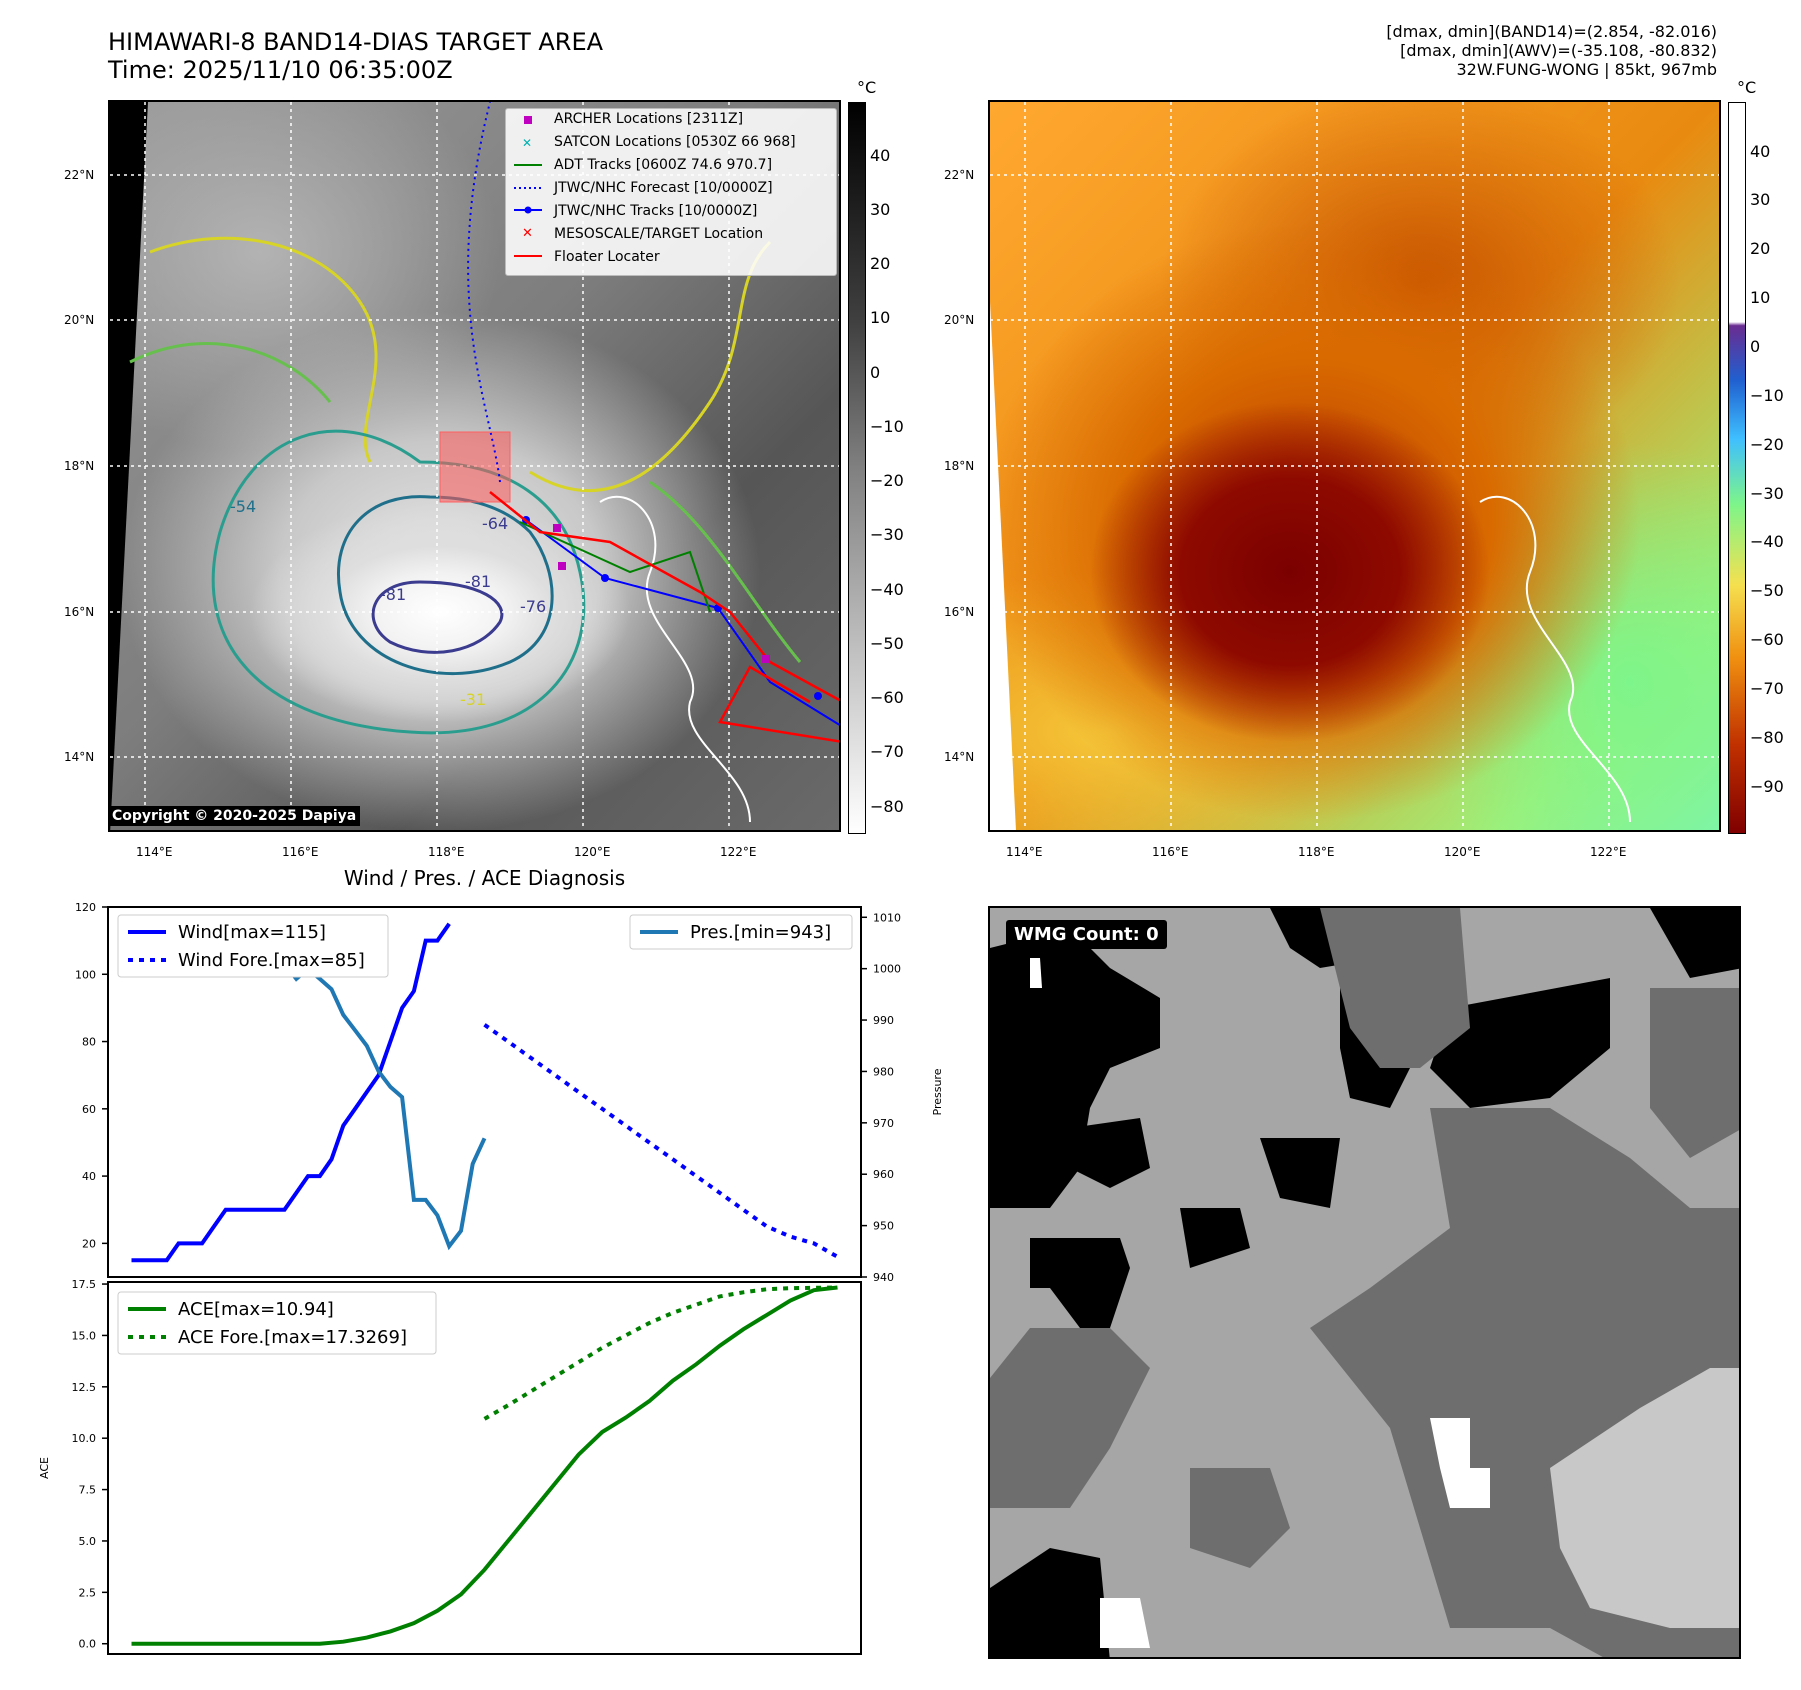  What do you see at coordinates (79, 466) in the screenshot?
I see `lat-tick-18: 18°N` at bounding box center [79, 466].